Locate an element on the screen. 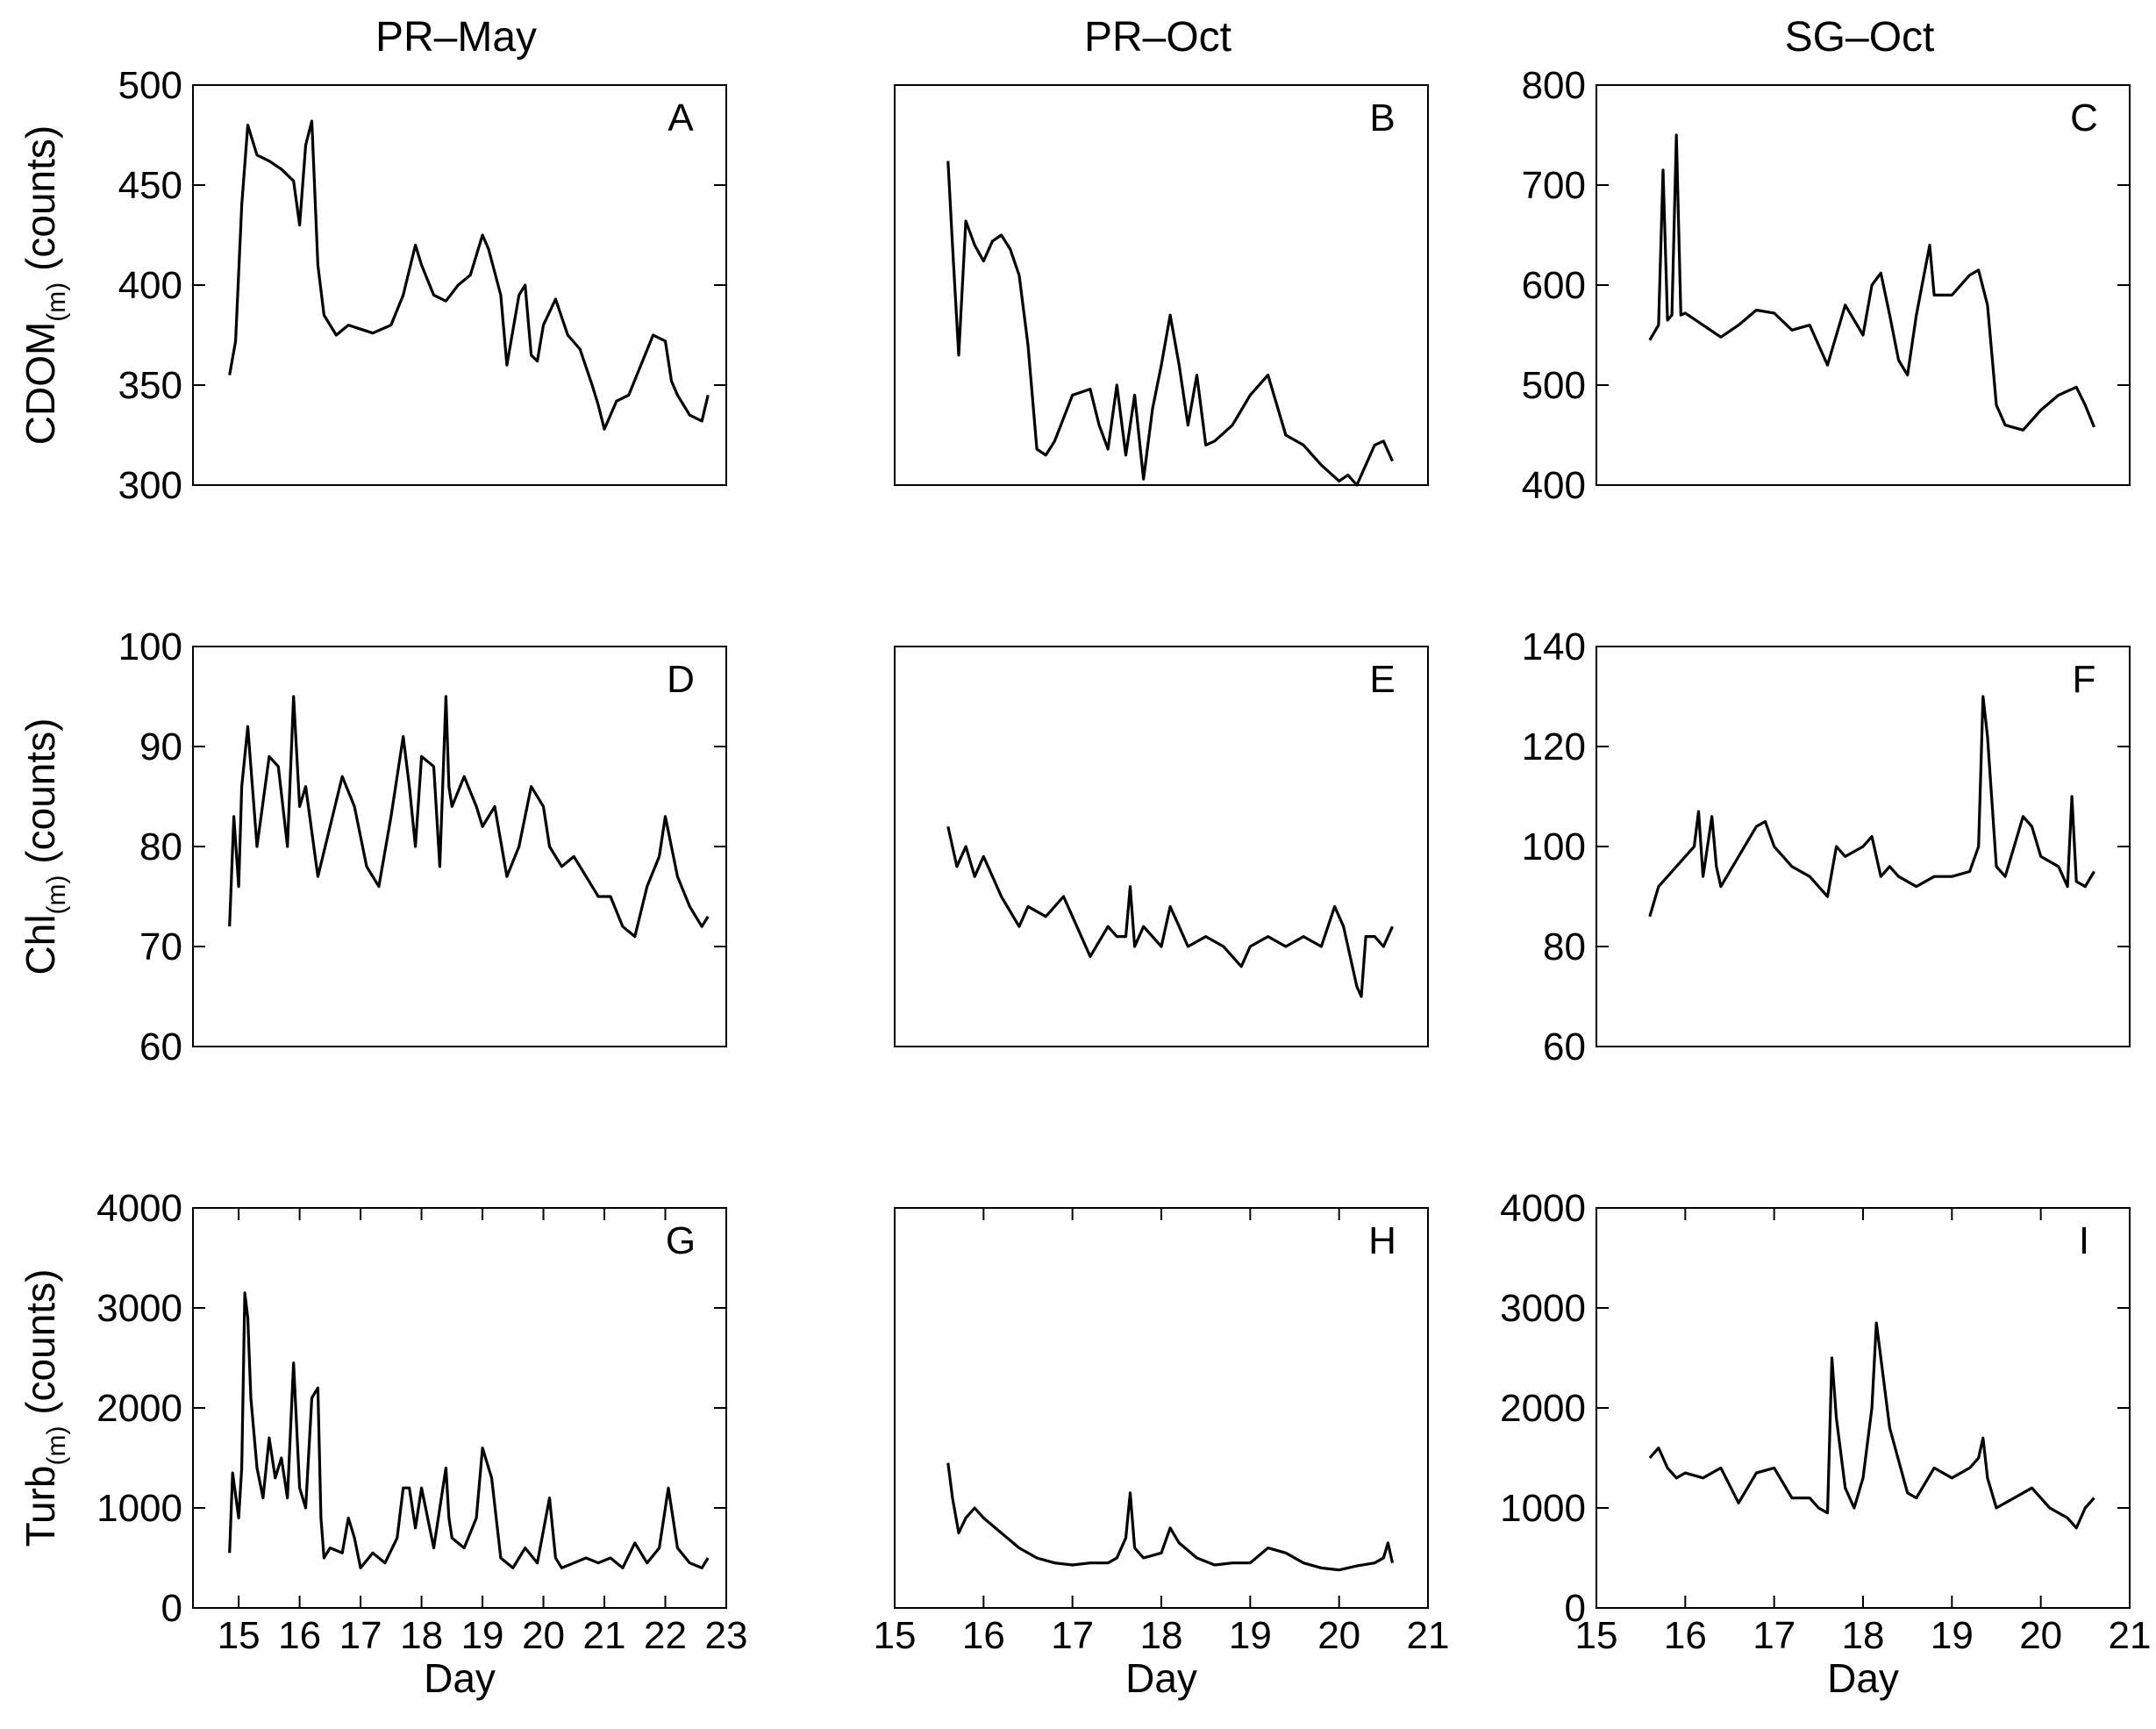  panel-h: 15 16 17 18 19 20 21 H Day is located at coordinates (1162, 1454).